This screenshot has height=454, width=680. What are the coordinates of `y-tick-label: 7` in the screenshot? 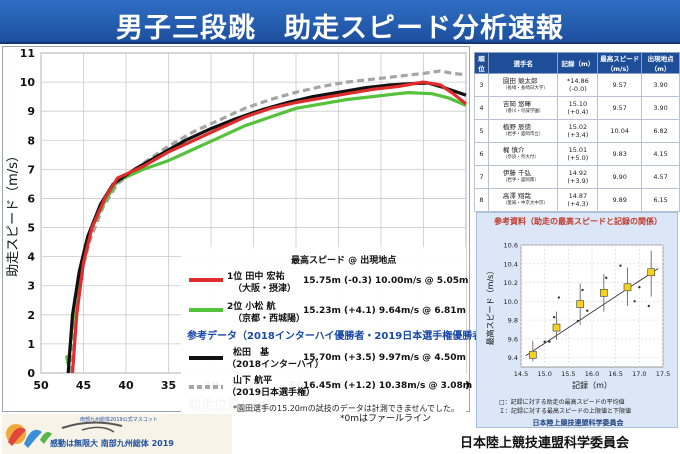 It's located at (31, 169).